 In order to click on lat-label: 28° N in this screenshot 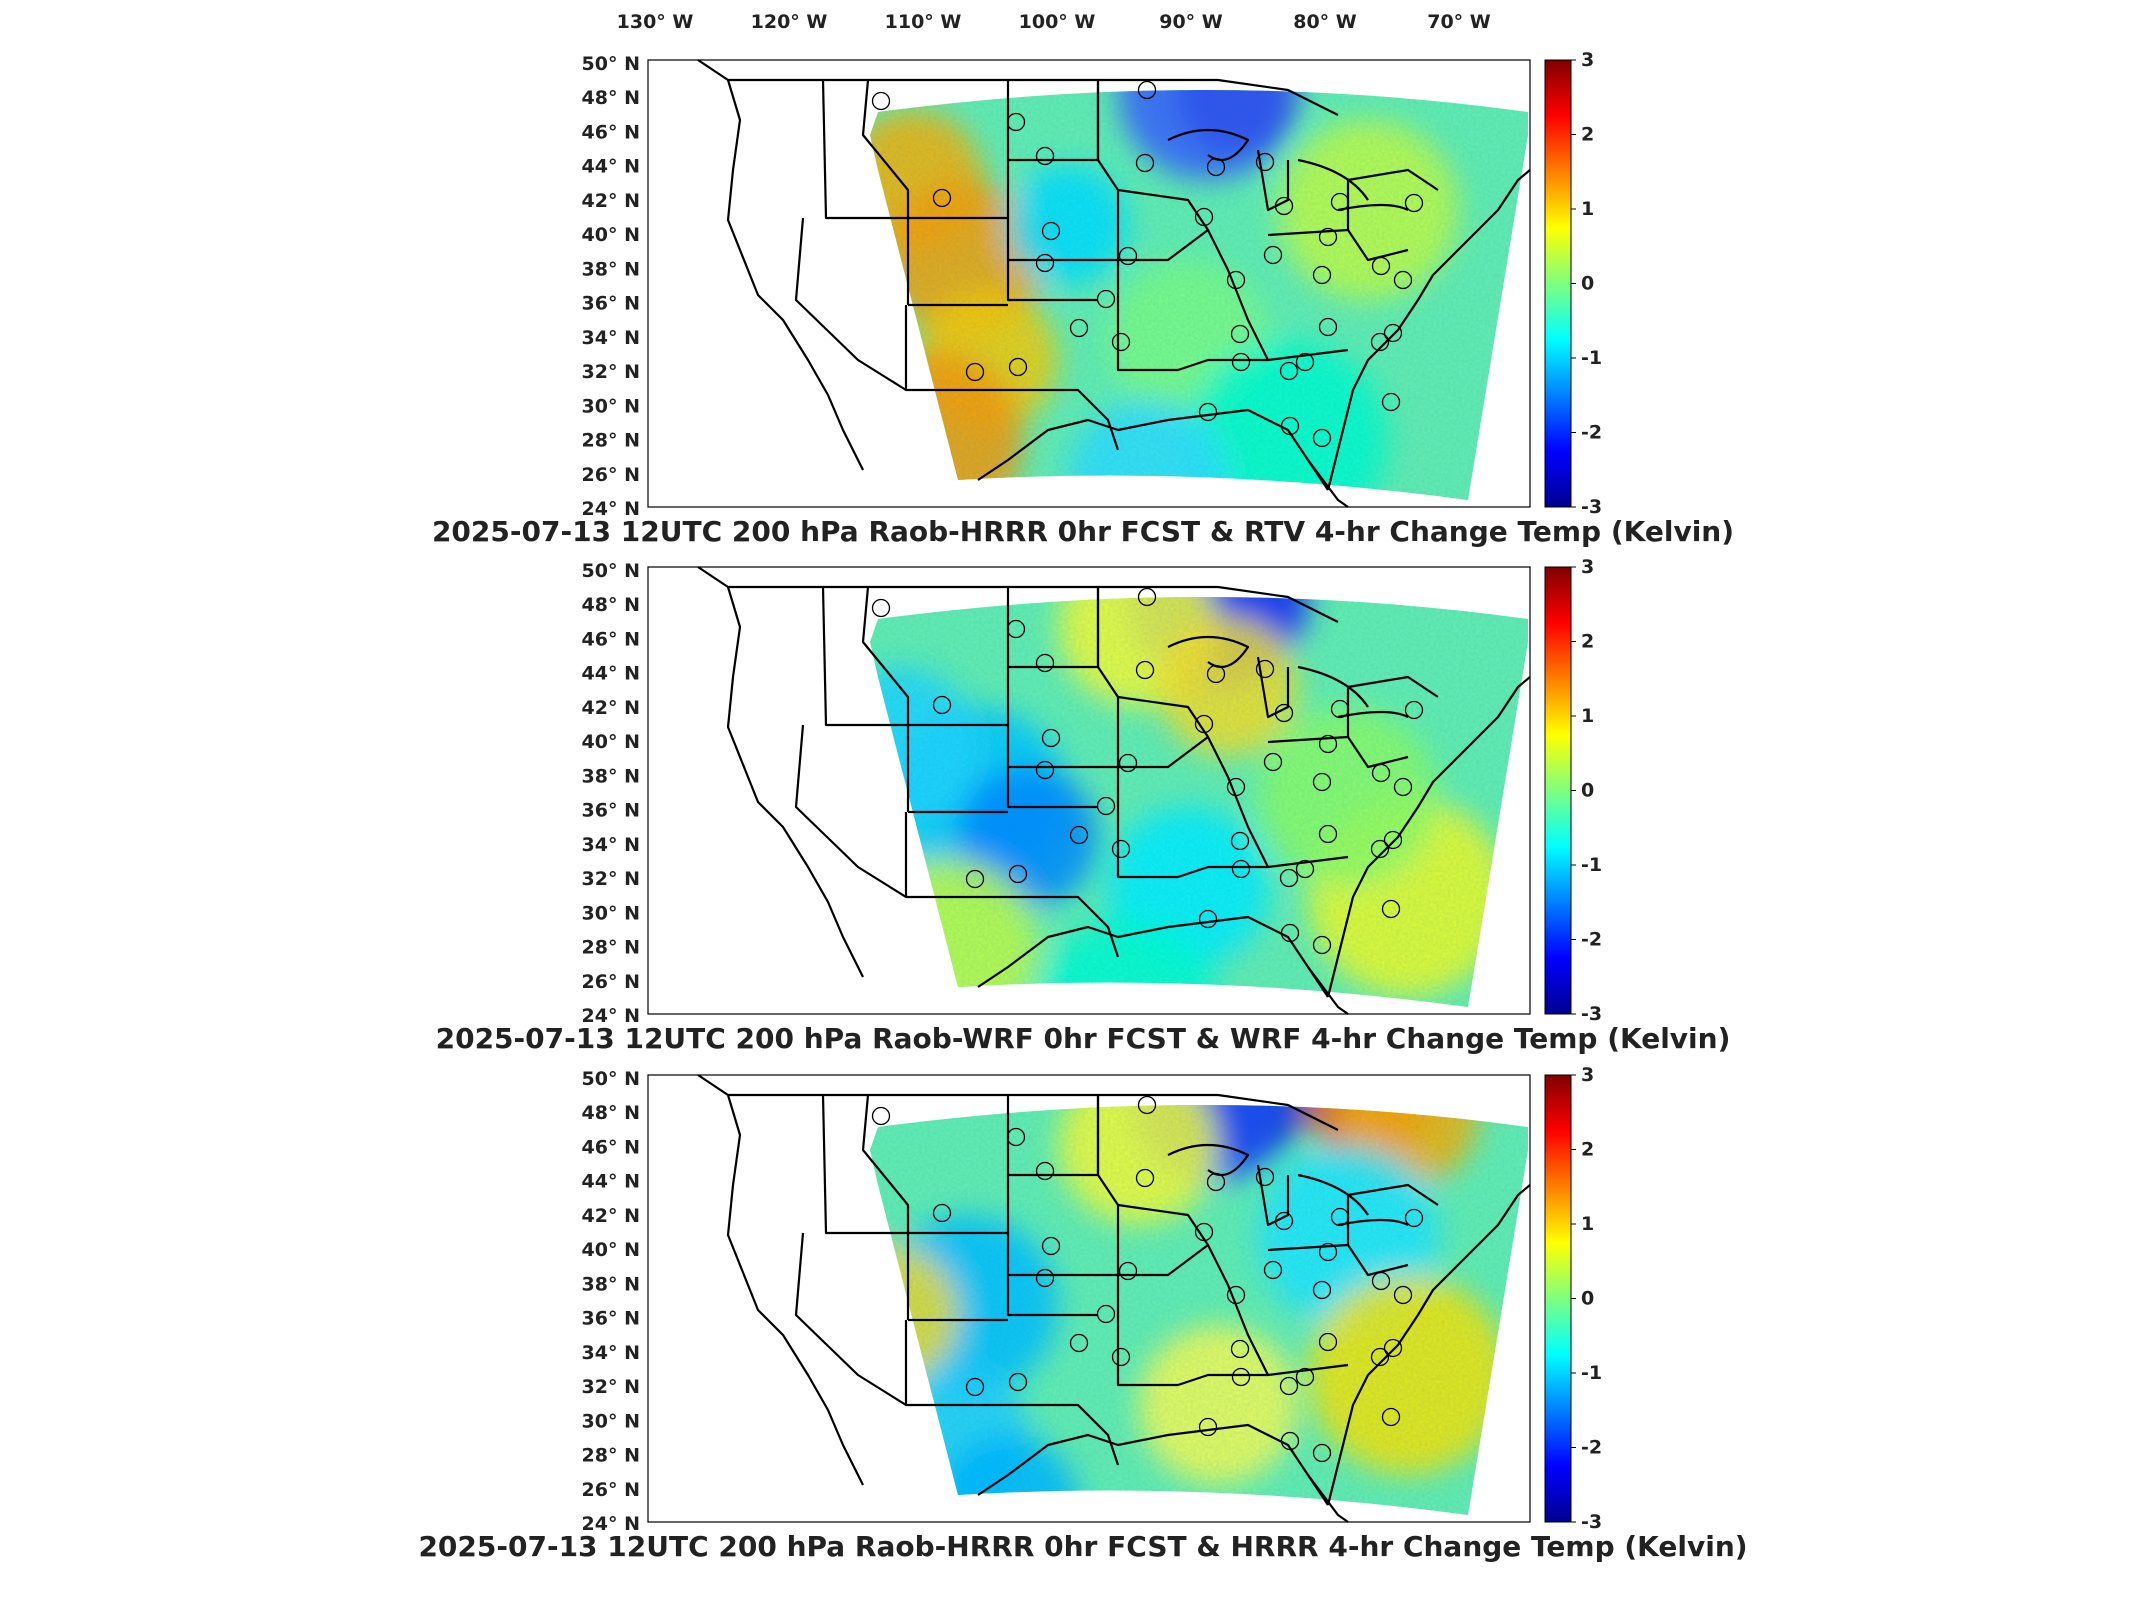, I will do `click(611, 948)`.